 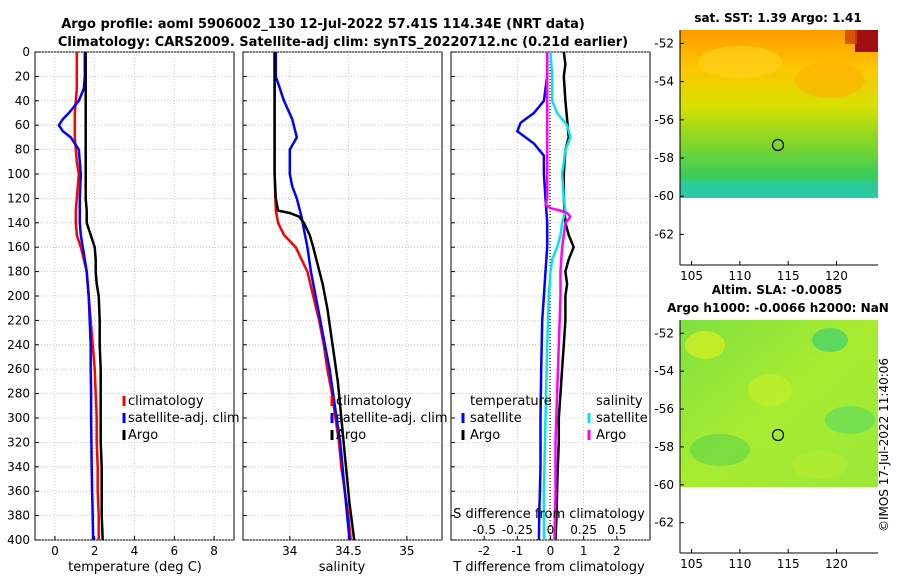 I want to click on sla-low-patch, so click(x=830, y=340).